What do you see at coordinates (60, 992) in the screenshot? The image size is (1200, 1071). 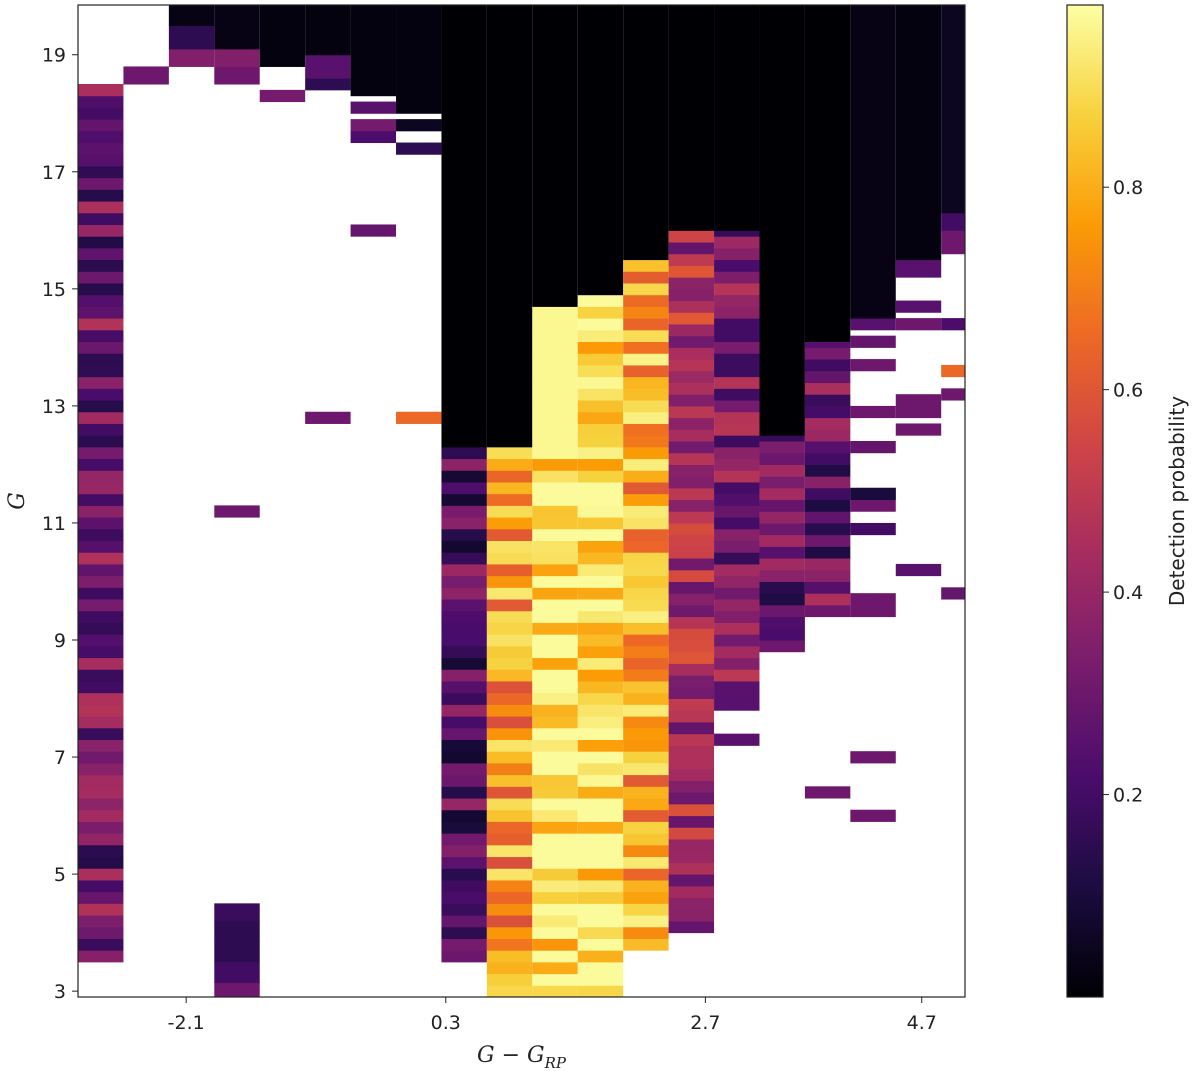 I see `y-tick-label: 3` at bounding box center [60, 992].